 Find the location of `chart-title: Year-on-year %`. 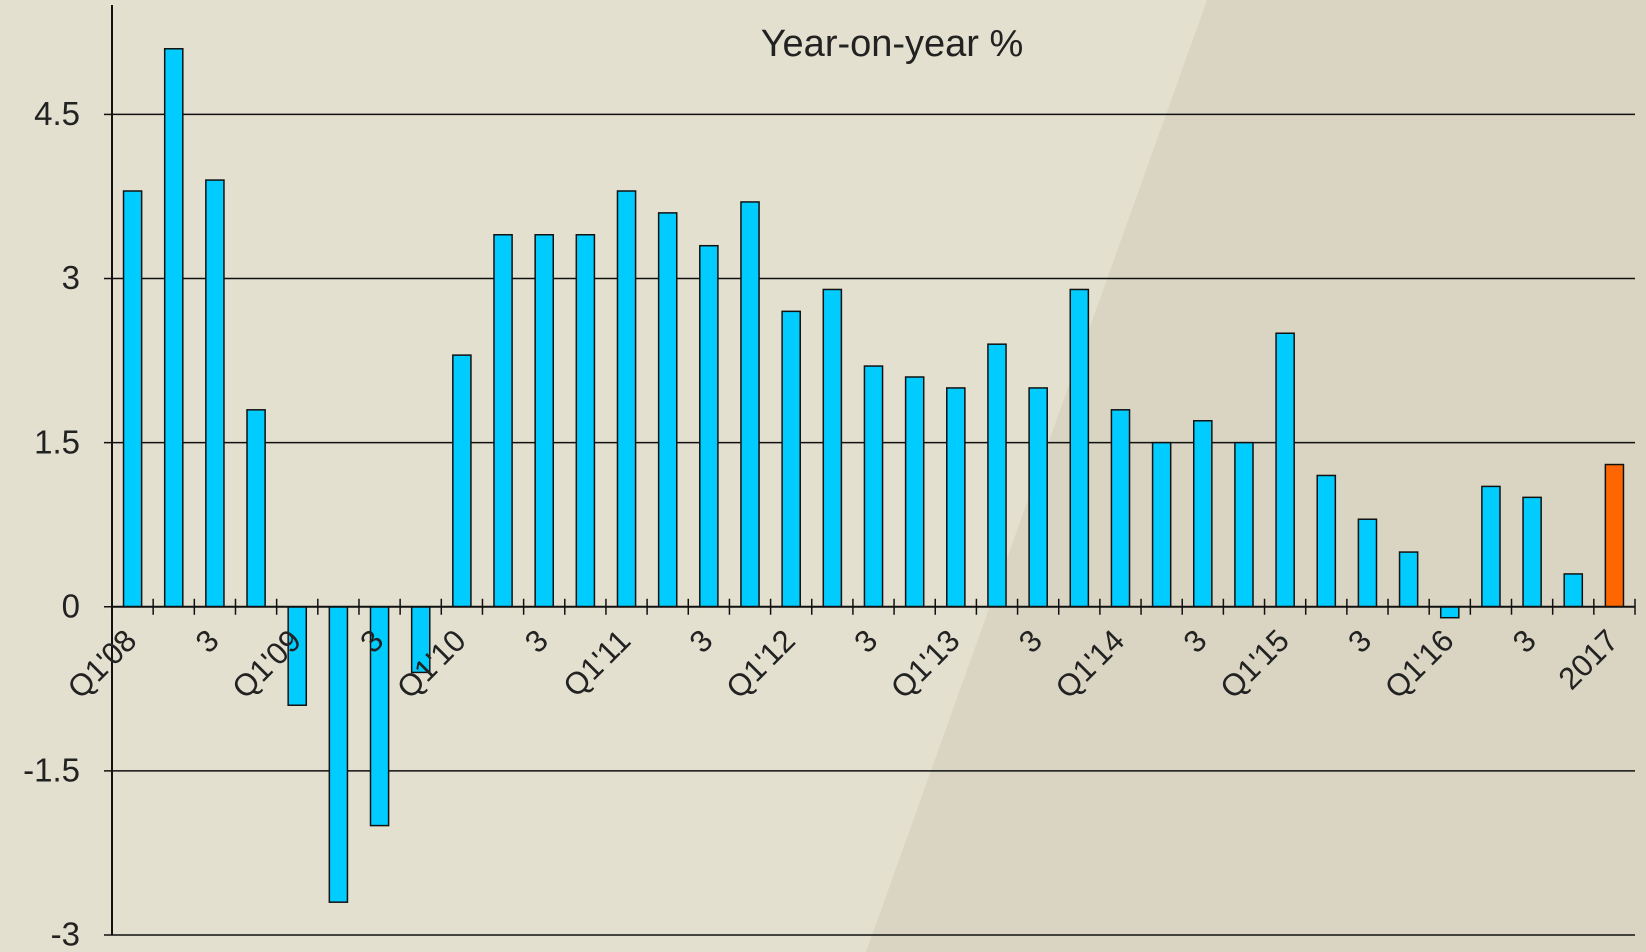

chart-title: Year-on-year % is located at coordinates (892, 44).